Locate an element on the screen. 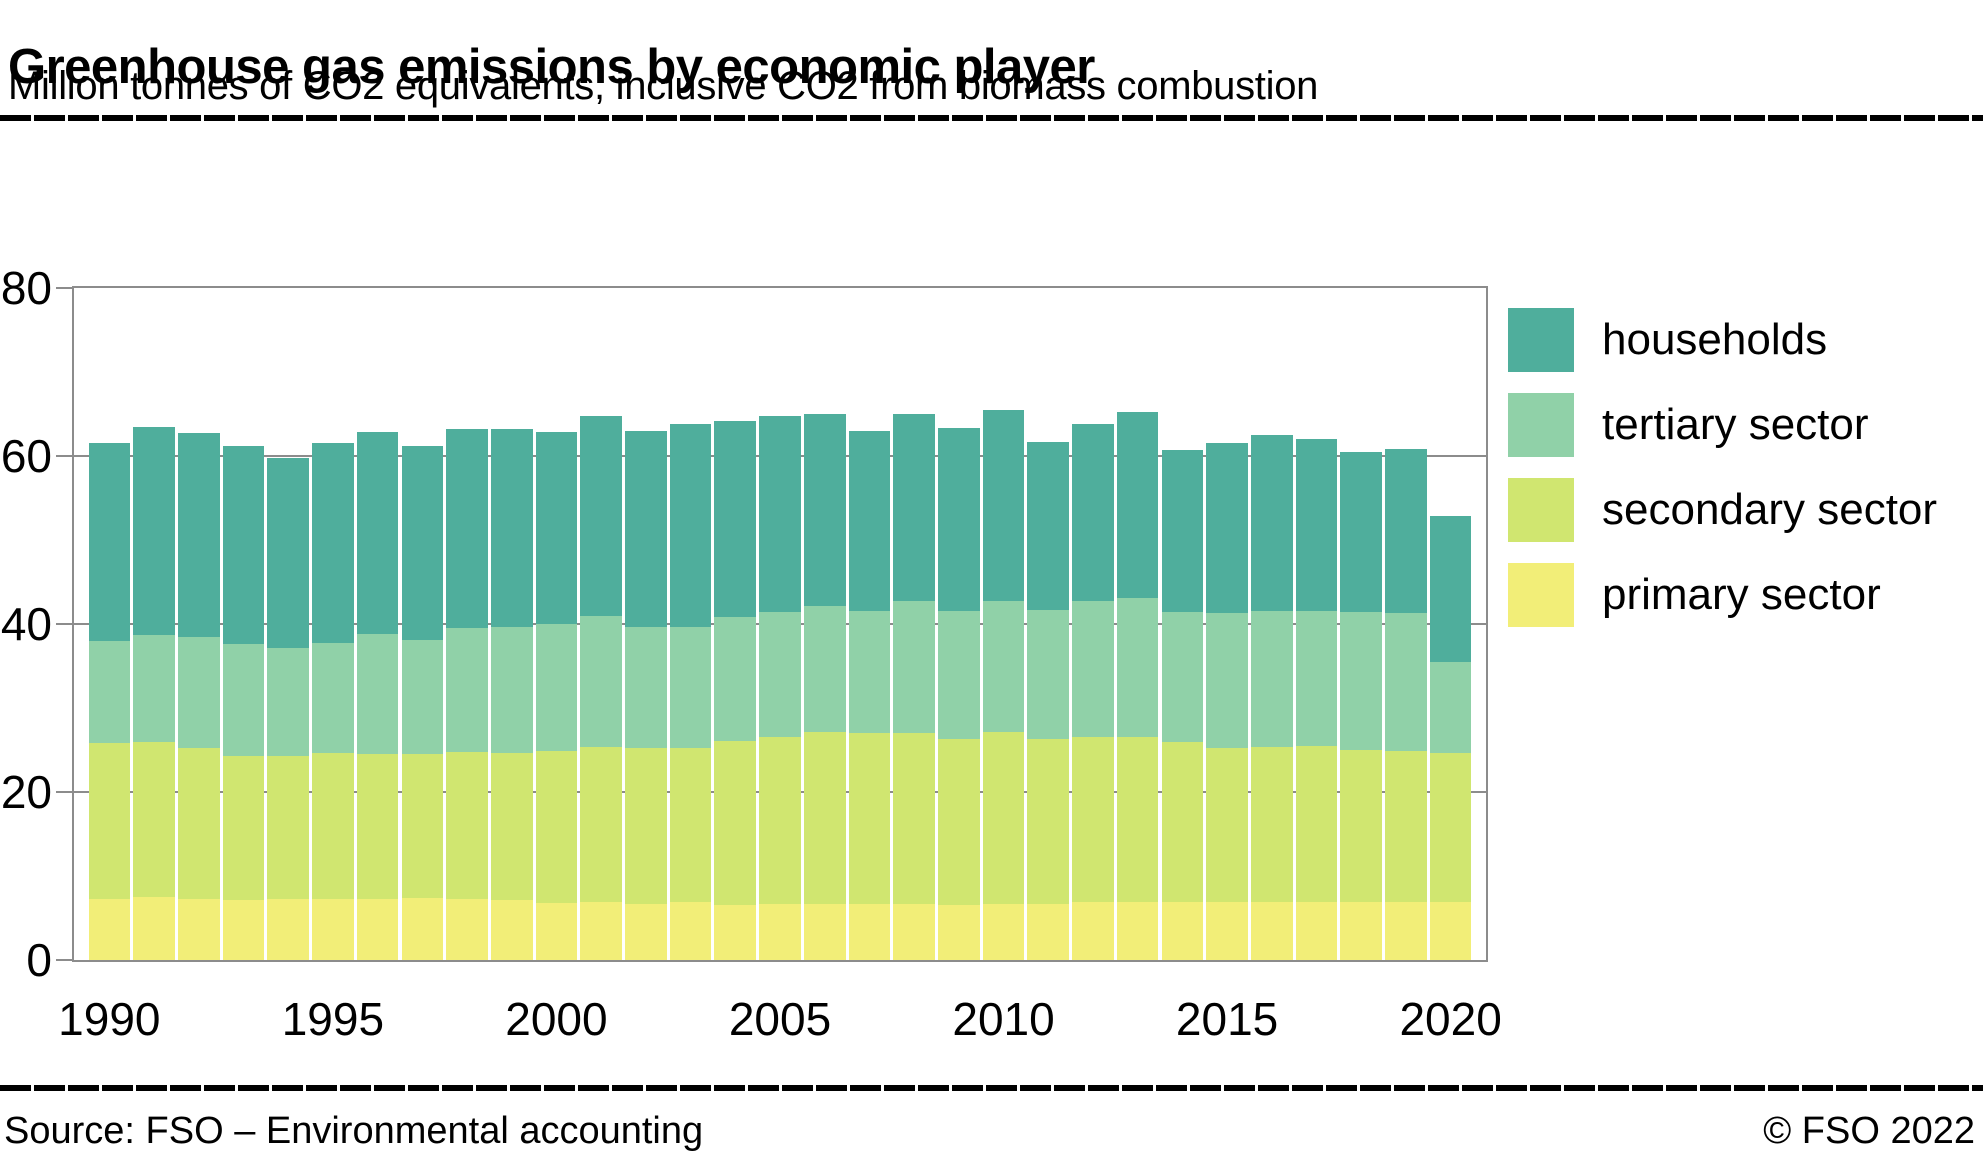  bar-segment-2006-secondary-sector is located at coordinates (824, 818).